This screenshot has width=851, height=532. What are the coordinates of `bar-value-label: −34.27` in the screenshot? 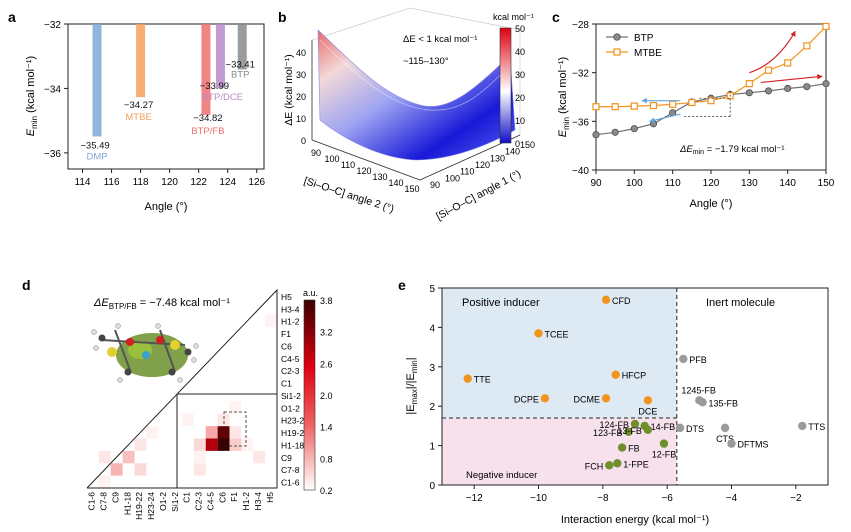 It's located at (138, 105).